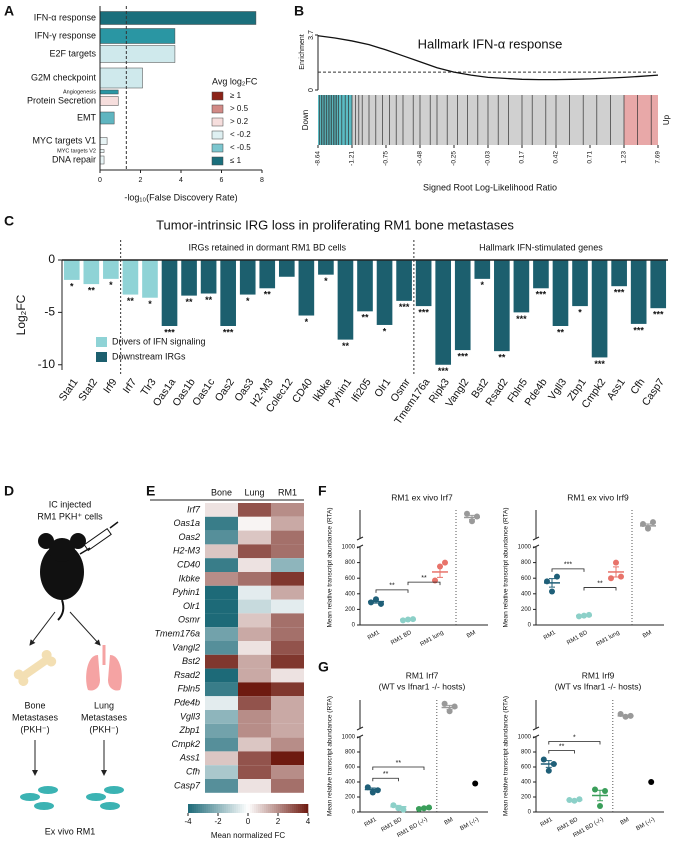 The height and width of the screenshot is (854, 674). What do you see at coordinates (254, 492) in the screenshot?
I see `column-label: Lung` at bounding box center [254, 492].